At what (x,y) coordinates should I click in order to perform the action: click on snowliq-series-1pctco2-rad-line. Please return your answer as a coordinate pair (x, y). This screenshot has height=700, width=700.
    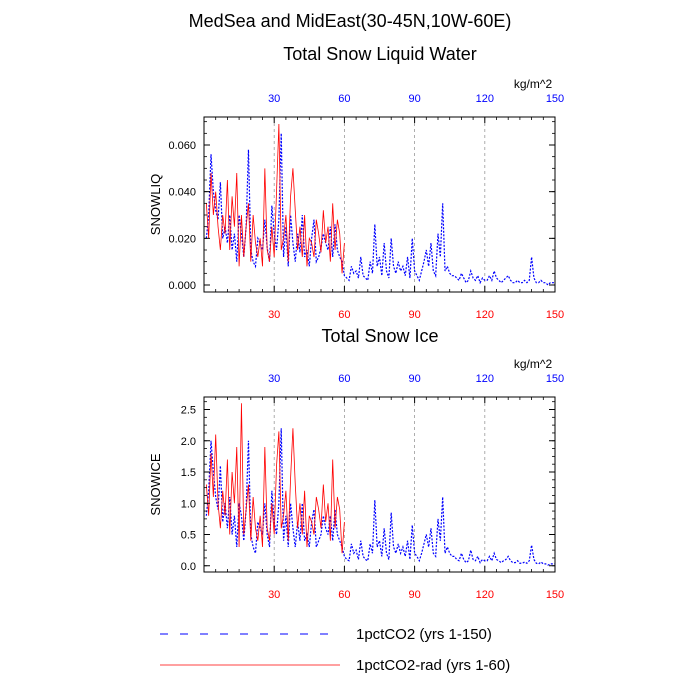
    Looking at the image, I should click on (275, 198).